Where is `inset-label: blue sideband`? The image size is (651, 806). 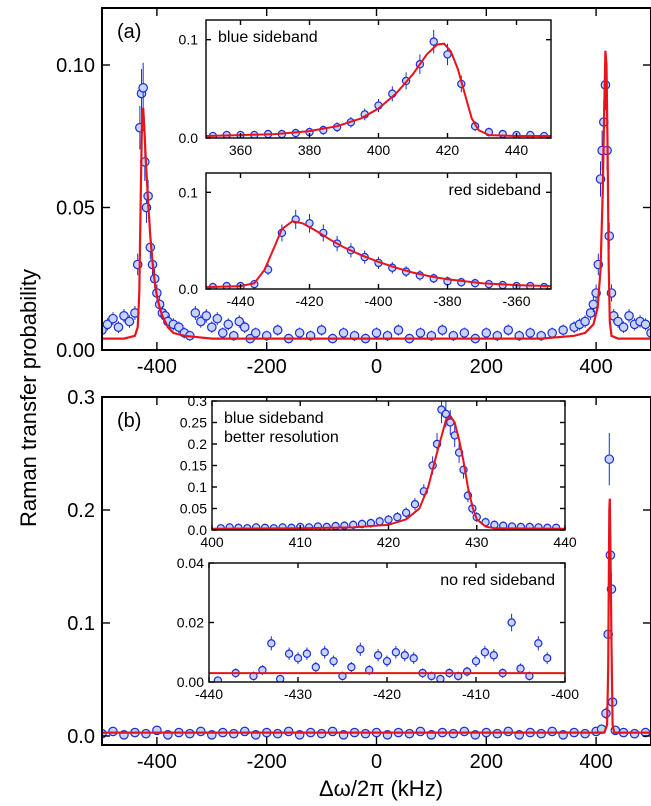
inset-label: blue sideband is located at coordinates (268, 37).